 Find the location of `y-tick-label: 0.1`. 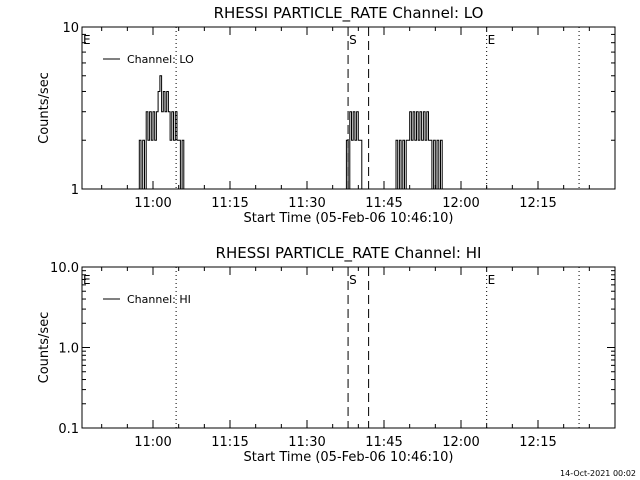

y-tick-label: 0.1 is located at coordinates (68, 429).